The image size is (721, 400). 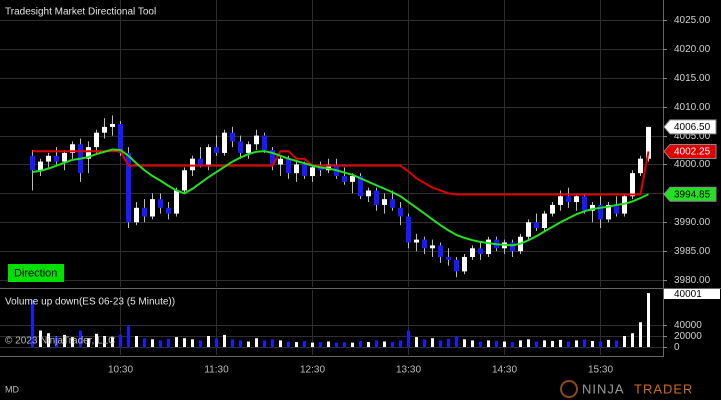 I want to click on logo-icon, so click(x=569, y=389).